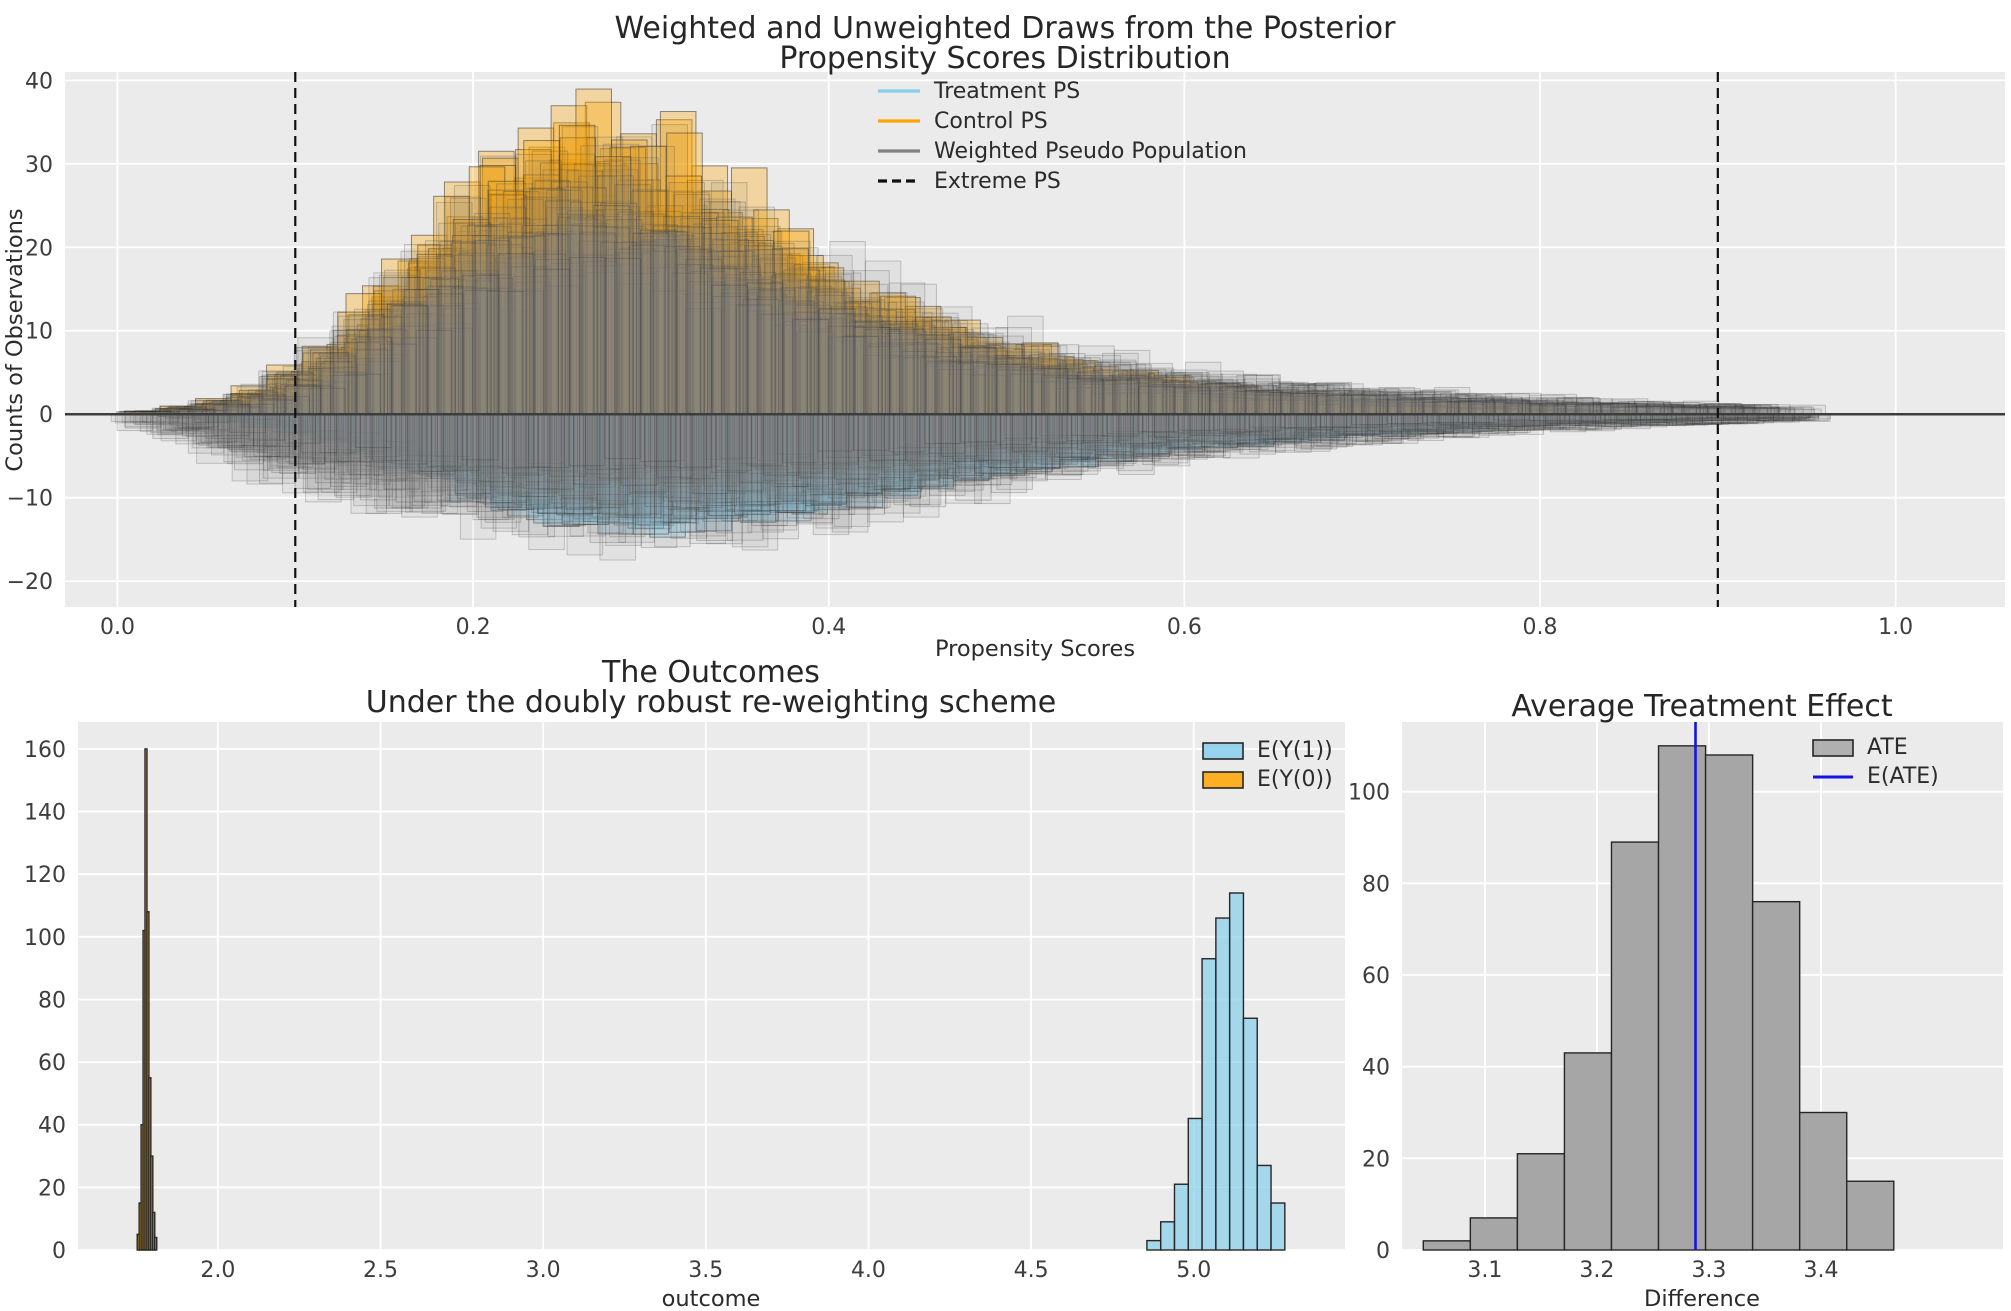 This screenshot has height=1311, width=2011. What do you see at coordinates (380, 1270) in the screenshot?
I see `x-tick-label: 2.5` at bounding box center [380, 1270].